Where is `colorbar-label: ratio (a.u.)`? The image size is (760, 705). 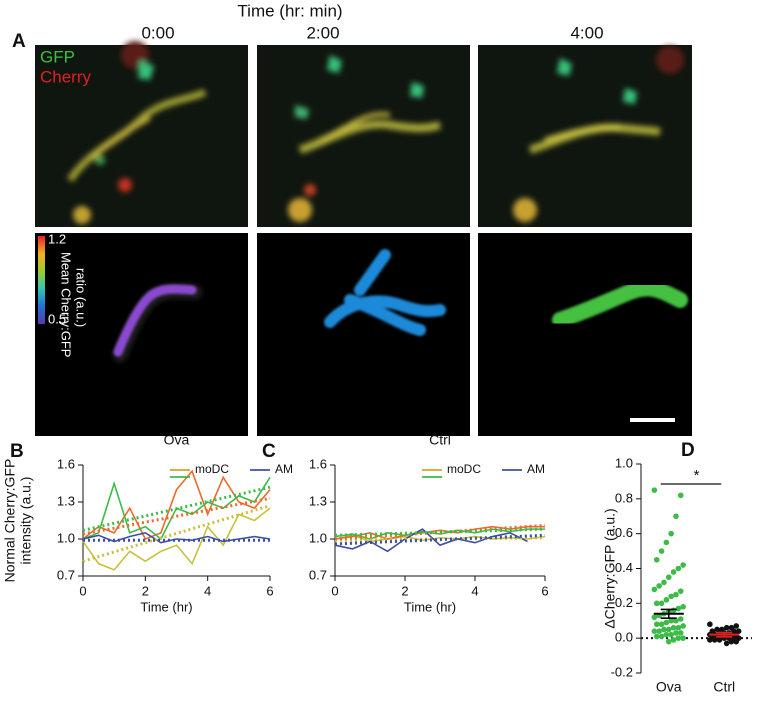
colorbar-label: ratio (a.u.) is located at coordinates (81, 297).